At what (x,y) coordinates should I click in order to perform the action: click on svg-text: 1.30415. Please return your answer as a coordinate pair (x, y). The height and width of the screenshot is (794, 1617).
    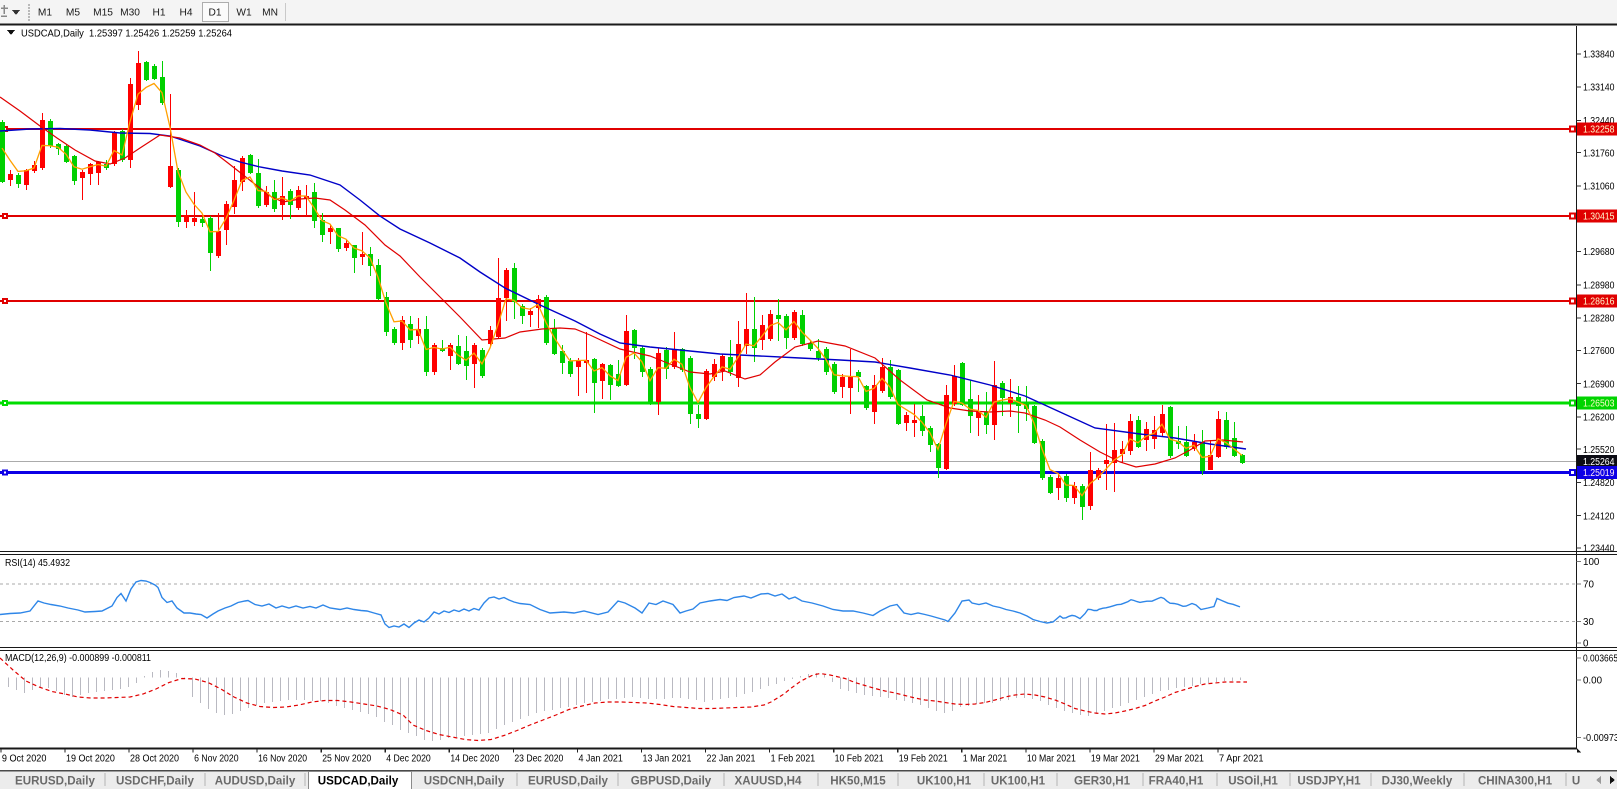
    Looking at the image, I should click on (1599, 217).